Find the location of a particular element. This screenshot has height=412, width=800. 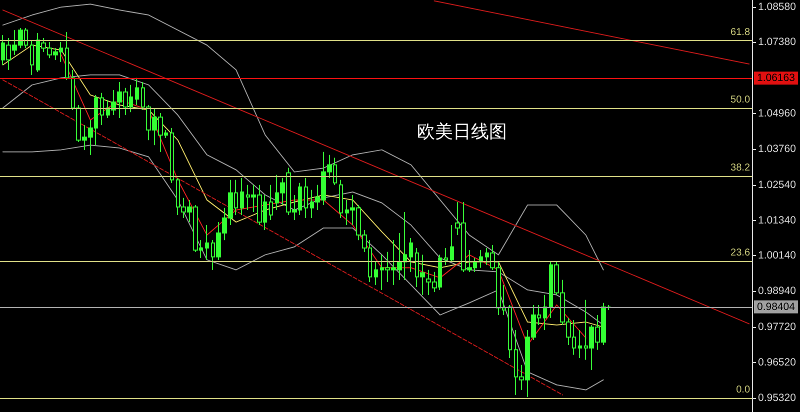

y-tick-label: 0.98940 is located at coordinates (777, 291).